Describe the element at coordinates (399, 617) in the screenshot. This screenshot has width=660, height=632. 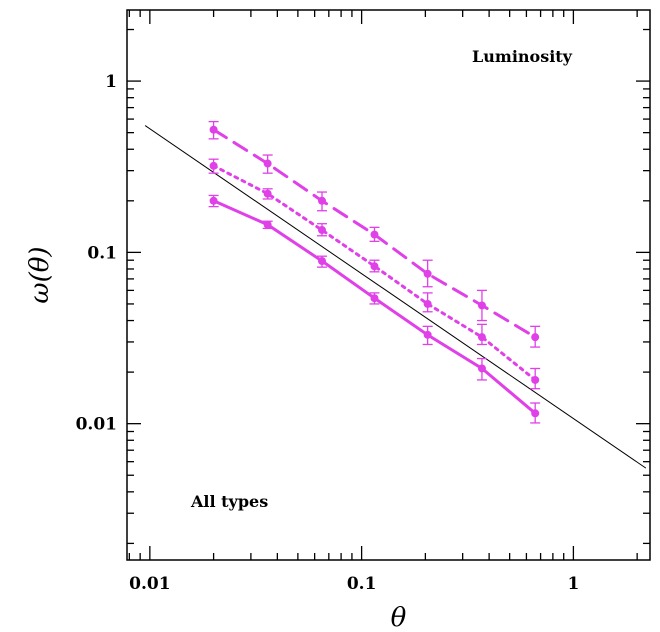
I see `x-axis-title: θ` at that location.